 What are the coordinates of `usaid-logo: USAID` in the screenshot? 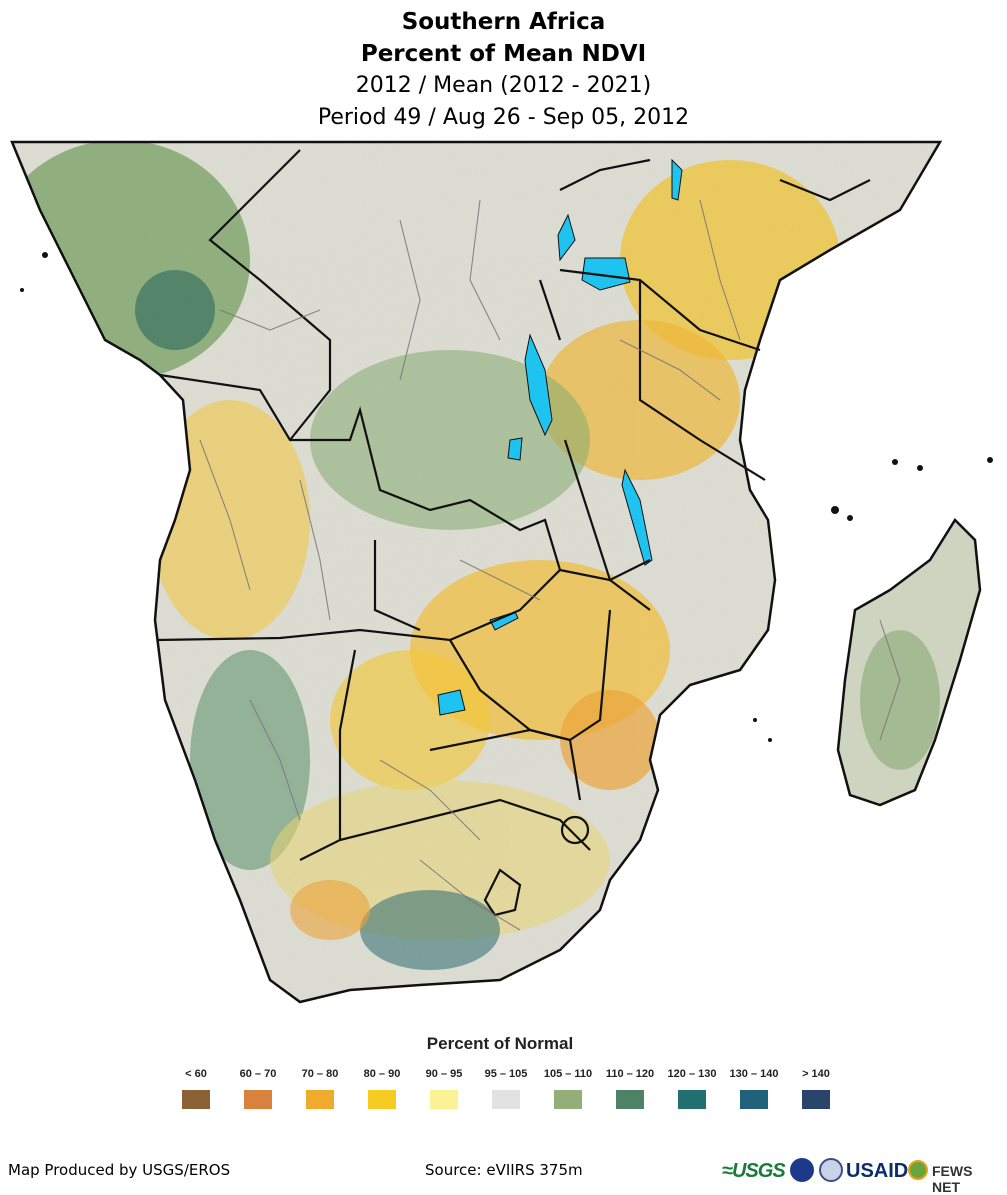 It's located at (877, 1171).